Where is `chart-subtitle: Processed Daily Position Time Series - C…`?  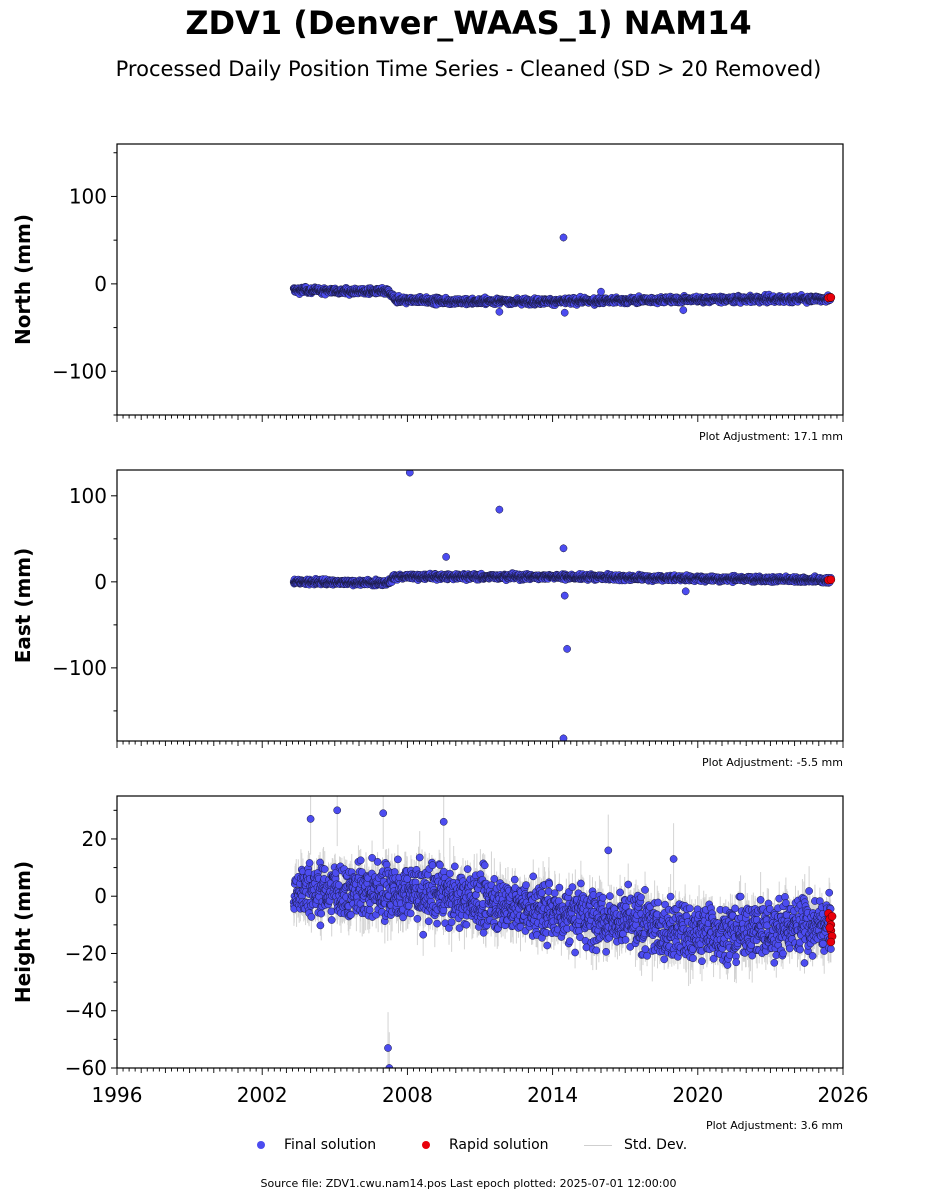
chart-subtitle: Processed Daily Position Time Series - C… is located at coordinates (468, 69).